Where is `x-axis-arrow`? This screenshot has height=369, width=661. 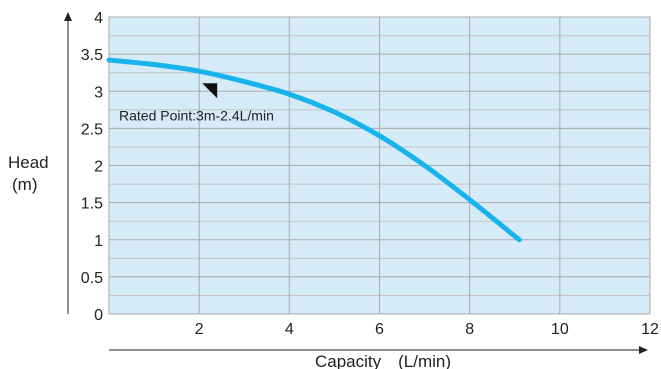 x-axis-arrow is located at coordinates (378, 350).